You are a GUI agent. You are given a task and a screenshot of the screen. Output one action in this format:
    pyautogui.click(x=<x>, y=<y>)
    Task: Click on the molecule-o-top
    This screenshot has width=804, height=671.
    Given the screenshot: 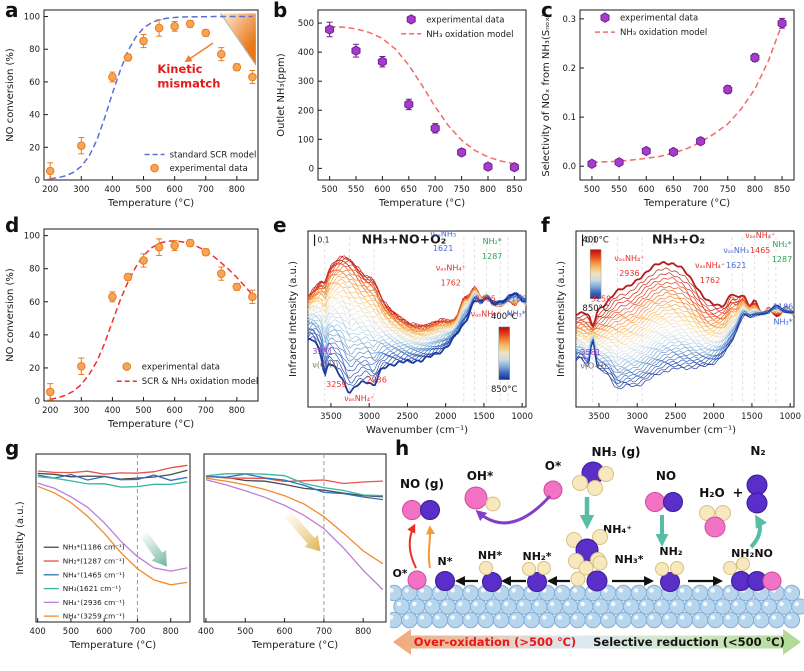 What is the action you would take?
    pyautogui.click(x=553, y=490)
    